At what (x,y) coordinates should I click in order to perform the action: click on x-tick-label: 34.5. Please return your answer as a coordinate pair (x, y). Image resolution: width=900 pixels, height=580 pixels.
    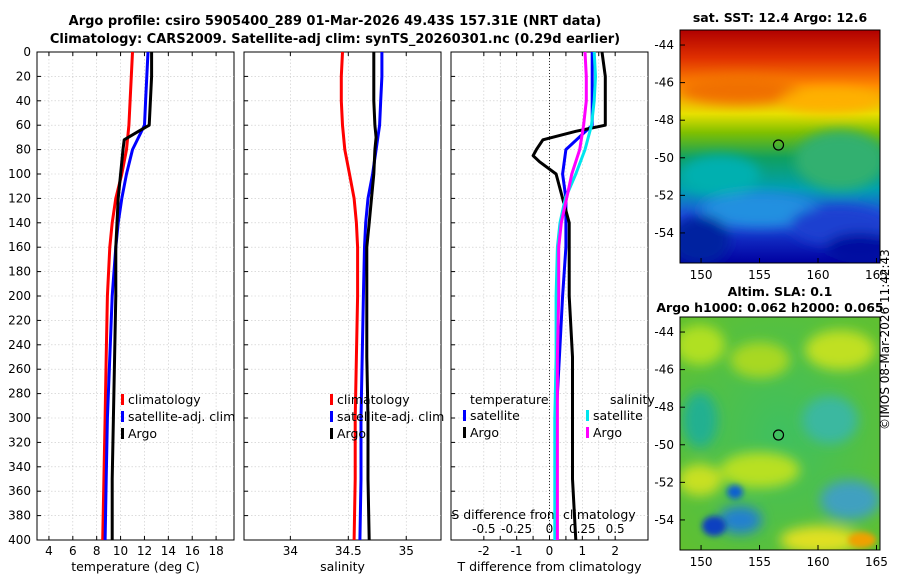
    Looking at the image, I should click on (348, 551).